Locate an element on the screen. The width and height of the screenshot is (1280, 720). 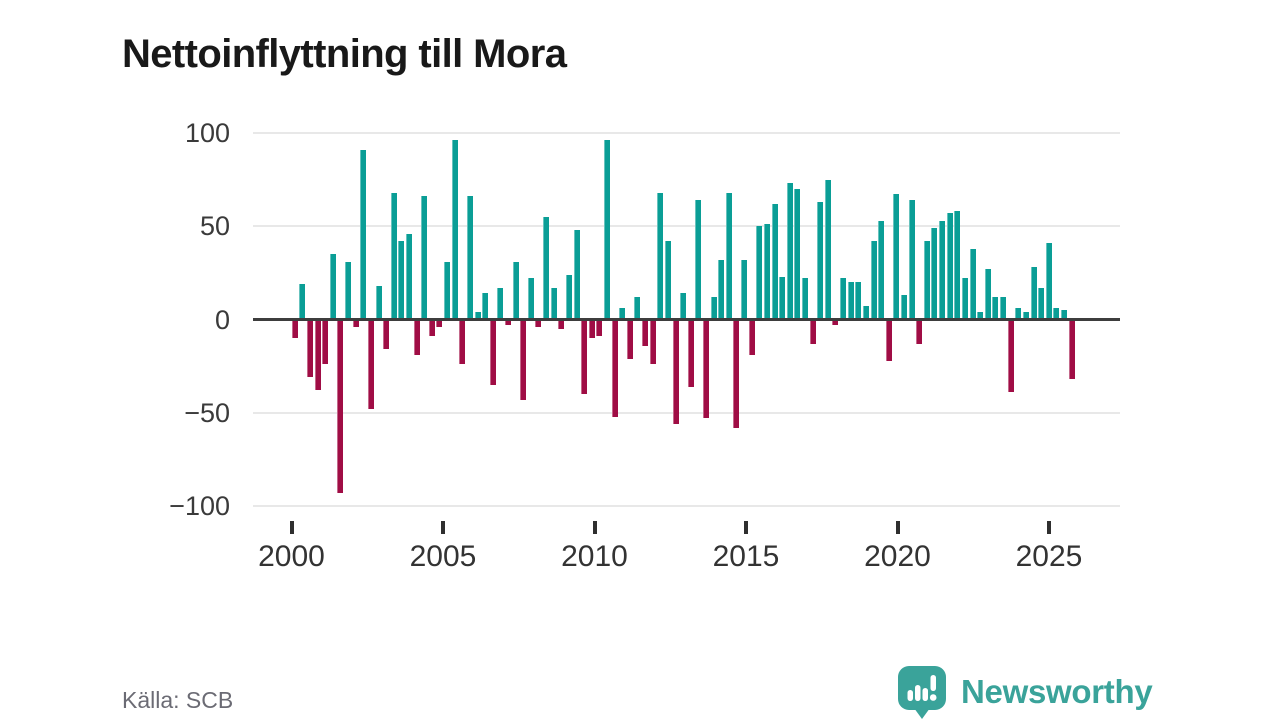
bar-2024Q1 is located at coordinates (1025, 316).